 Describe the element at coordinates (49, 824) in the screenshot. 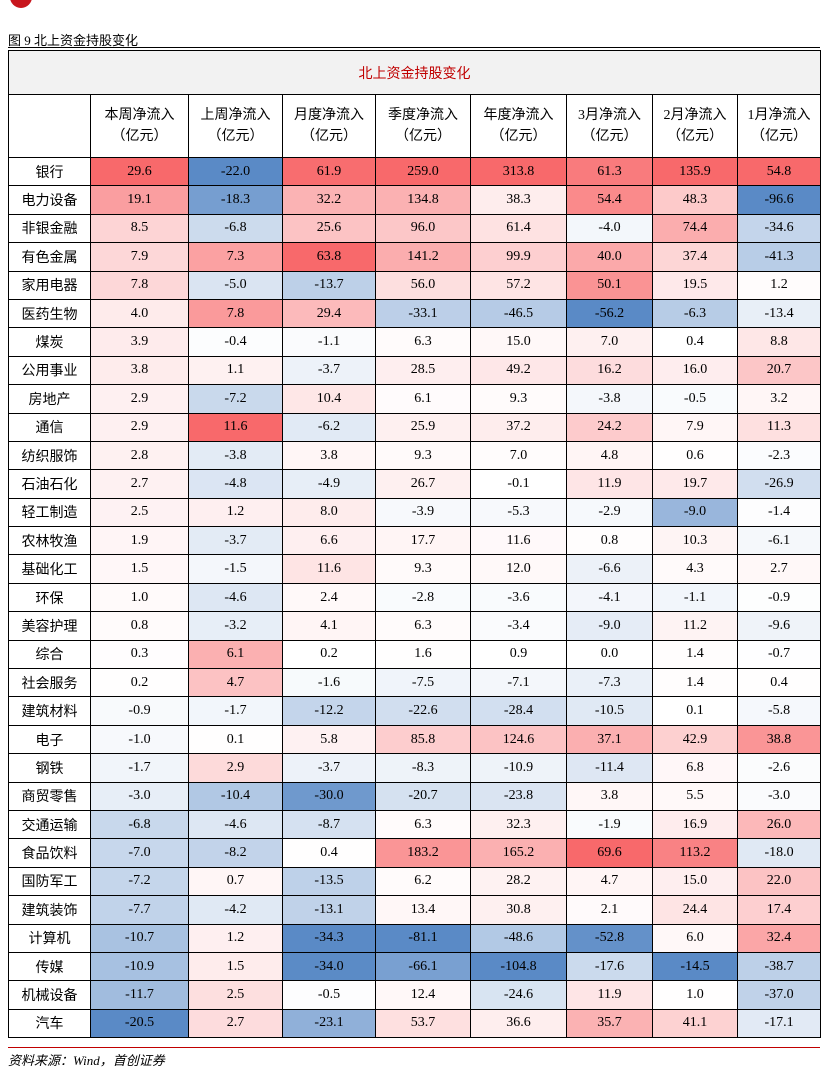

I see `row-label: 交通运输` at that location.